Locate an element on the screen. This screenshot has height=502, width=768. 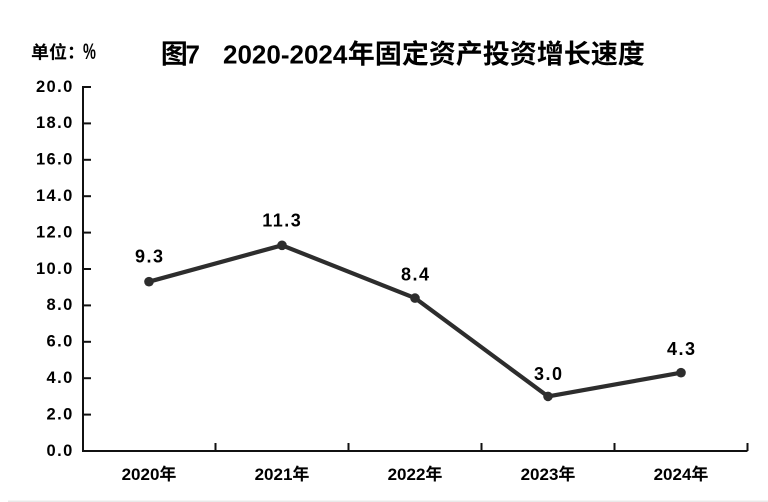
svg-text: 2.0 is located at coordinates (60, 414).